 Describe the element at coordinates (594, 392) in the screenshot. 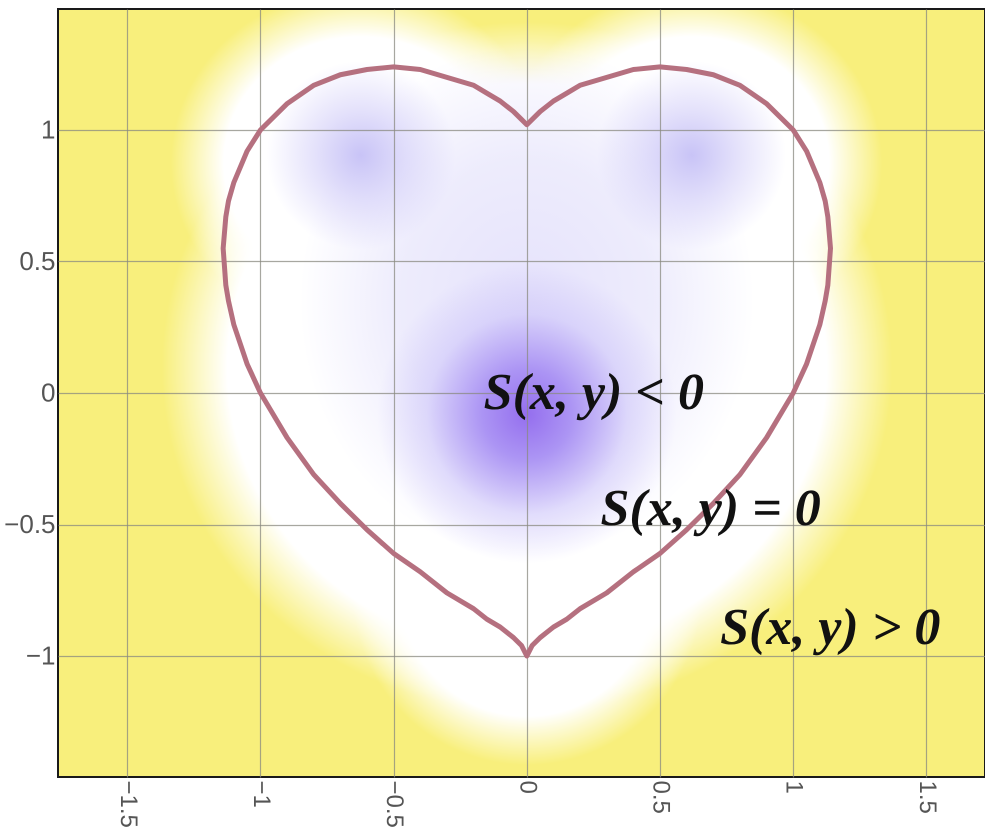

I see `annotation: S(x, y) < 0` at that location.